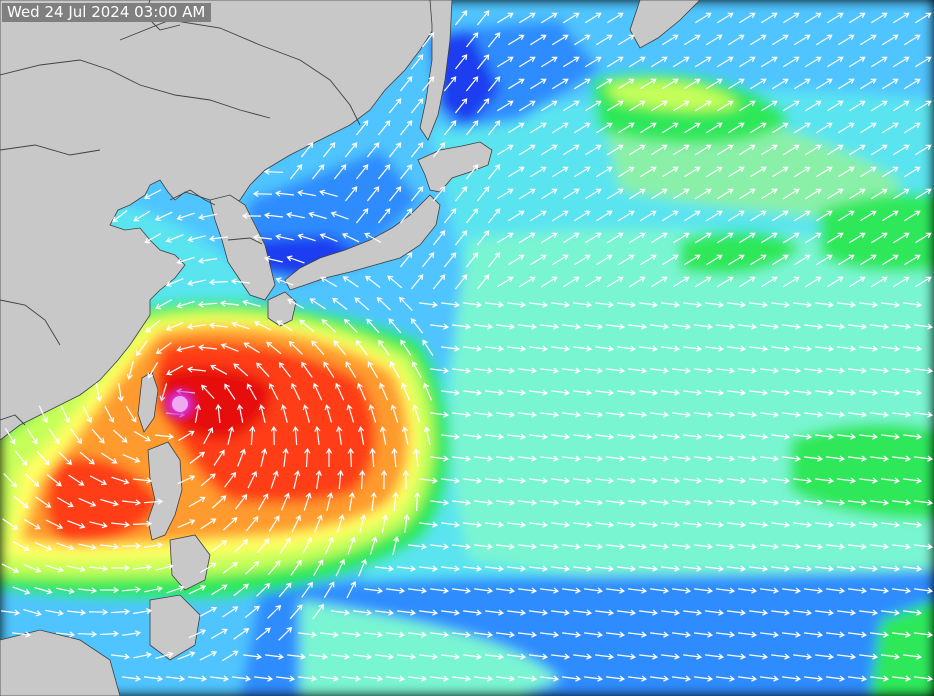 This screenshot has width=934, height=696. Describe the element at coordinates (13, 420) in the screenshot. I see `border-china-vietnam` at that location.